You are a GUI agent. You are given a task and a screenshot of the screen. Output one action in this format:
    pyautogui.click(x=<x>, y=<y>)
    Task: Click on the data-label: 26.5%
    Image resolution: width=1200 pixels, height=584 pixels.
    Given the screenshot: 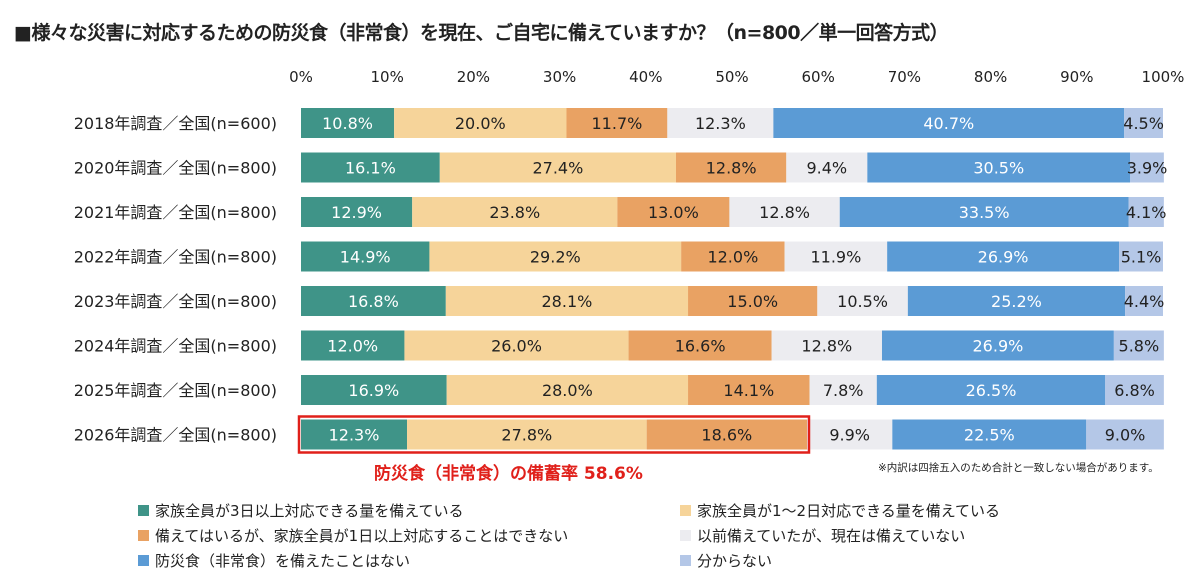 What is the action you would take?
    pyautogui.click(x=991, y=390)
    